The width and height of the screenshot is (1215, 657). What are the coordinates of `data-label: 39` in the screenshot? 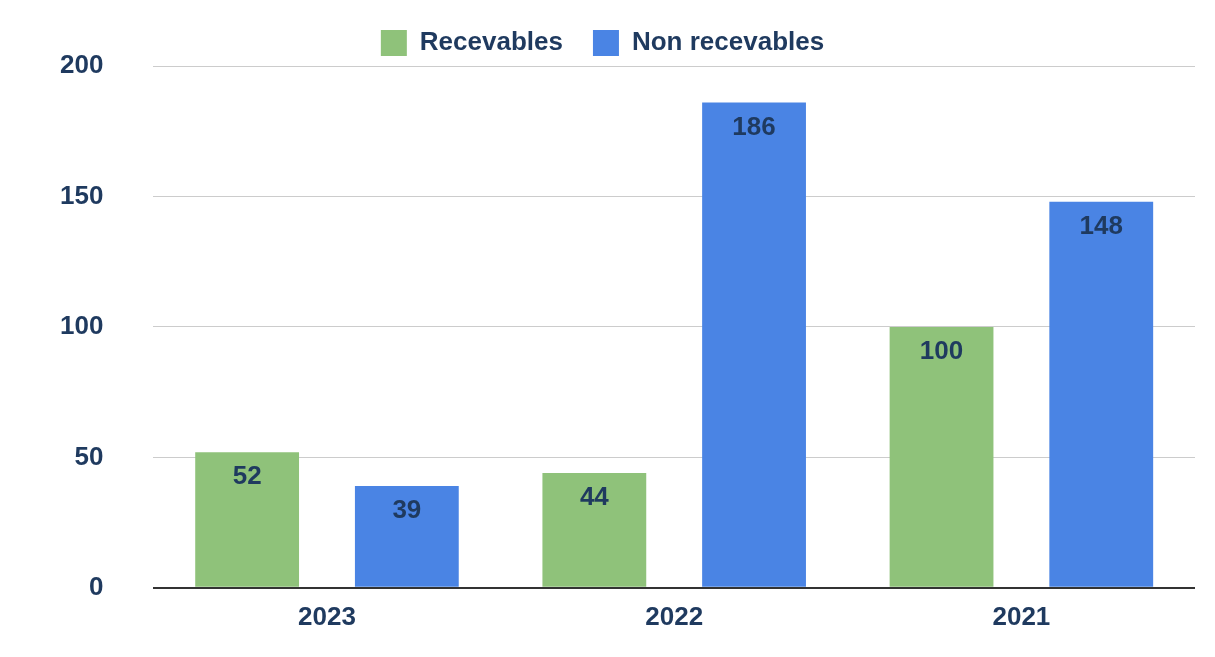 It's located at (407, 509).